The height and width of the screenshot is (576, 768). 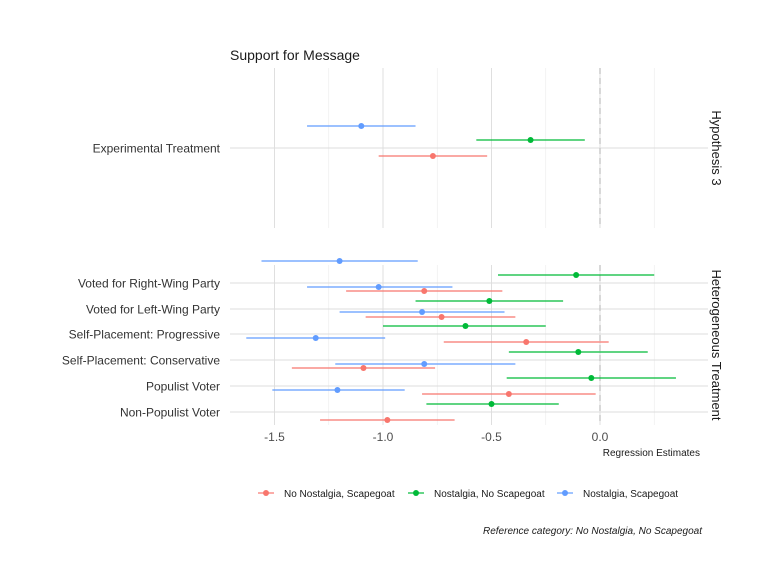 I want to click on row-label: Populist Voter, so click(x=183, y=387).